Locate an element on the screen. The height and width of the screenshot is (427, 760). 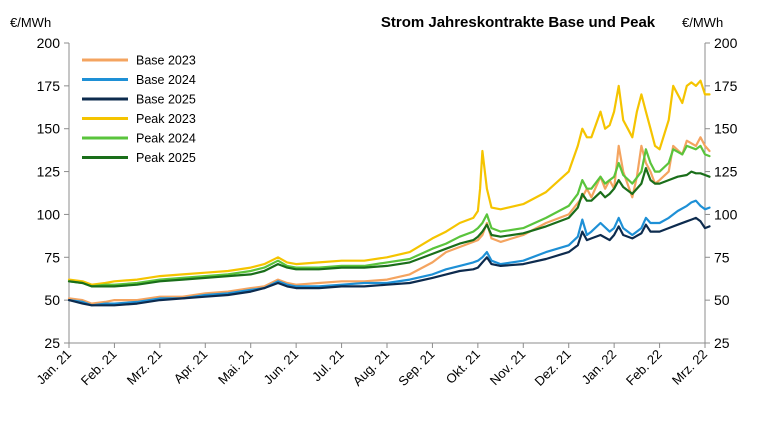
y-tick-label-right: 200 is located at coordinates (726, 43).